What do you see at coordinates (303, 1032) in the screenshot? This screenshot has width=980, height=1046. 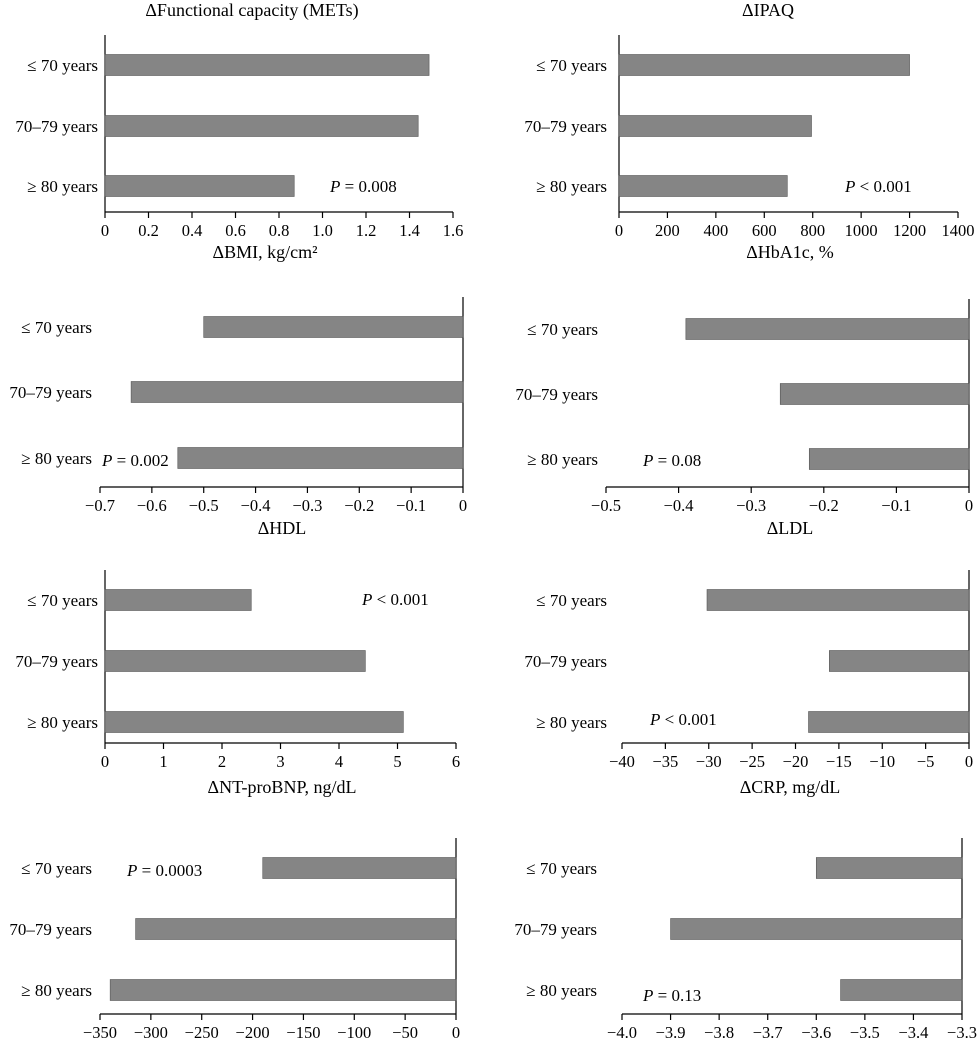 I see `x-tick-label: −150` at bounding box center [303, 1032].